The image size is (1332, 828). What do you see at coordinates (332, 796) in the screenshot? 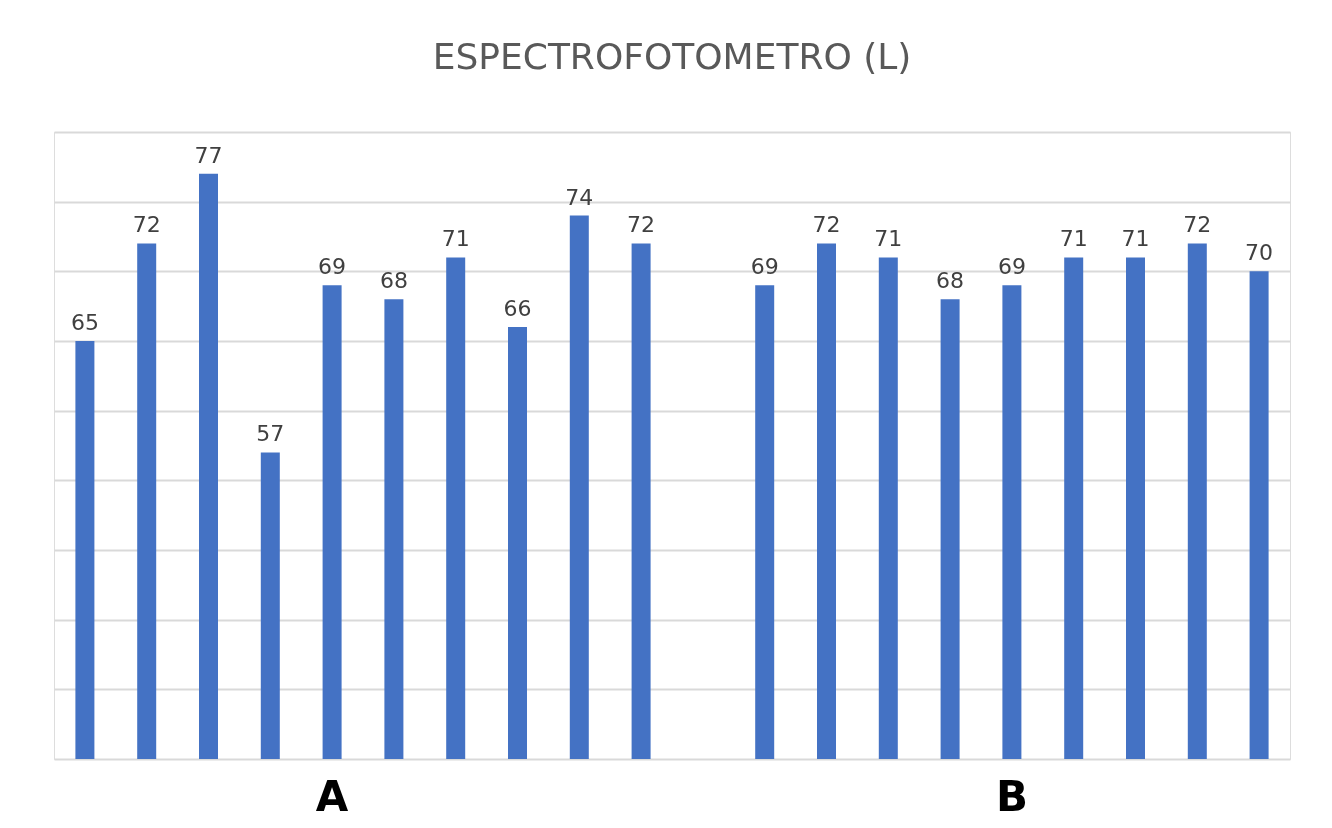
I see `x-tick-label: A` at bounding box center [332, 796].